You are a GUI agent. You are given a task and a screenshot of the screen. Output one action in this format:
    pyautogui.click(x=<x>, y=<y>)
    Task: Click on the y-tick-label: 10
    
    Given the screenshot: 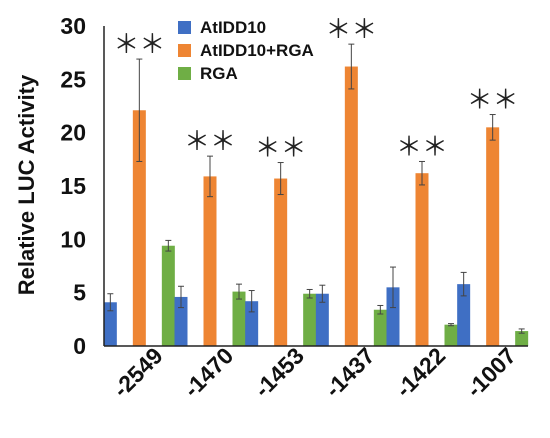 What is the action you would take?
    pyautogui.click(x=73, y=239)
    